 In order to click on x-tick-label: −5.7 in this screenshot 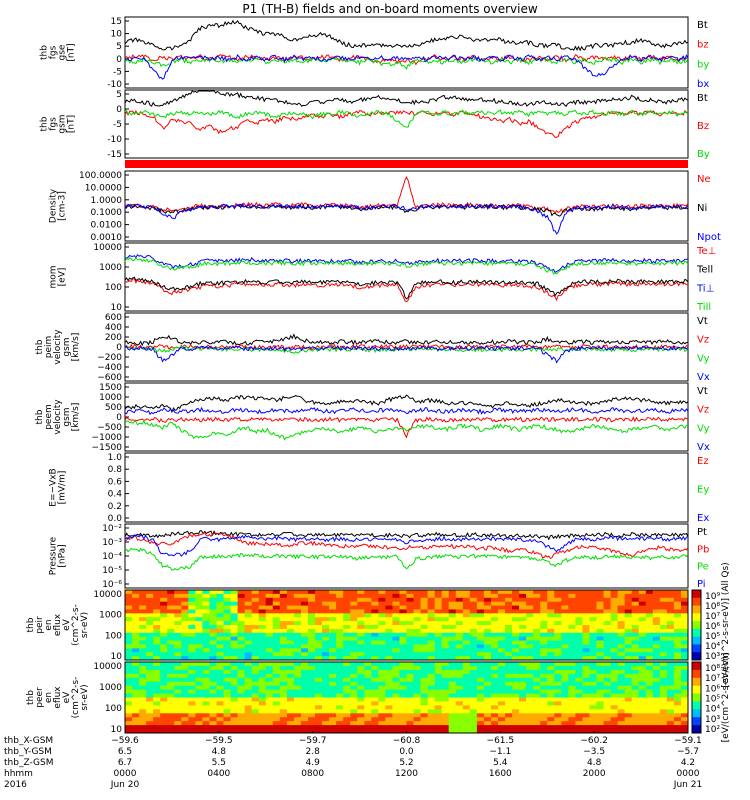, I will do `click(688, 752)`.